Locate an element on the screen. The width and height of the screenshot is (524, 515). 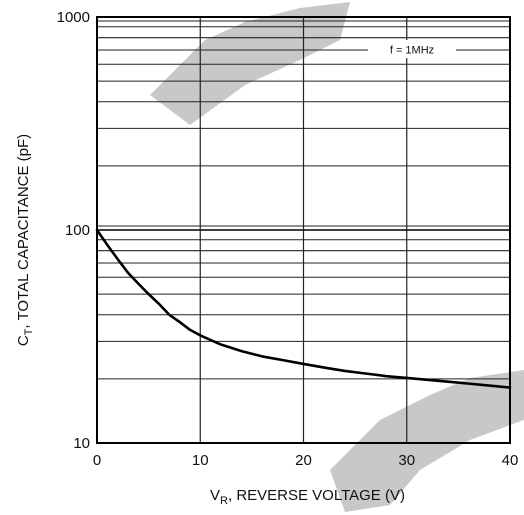
y-tick-label: 10 is located at coordinates (81, 443).